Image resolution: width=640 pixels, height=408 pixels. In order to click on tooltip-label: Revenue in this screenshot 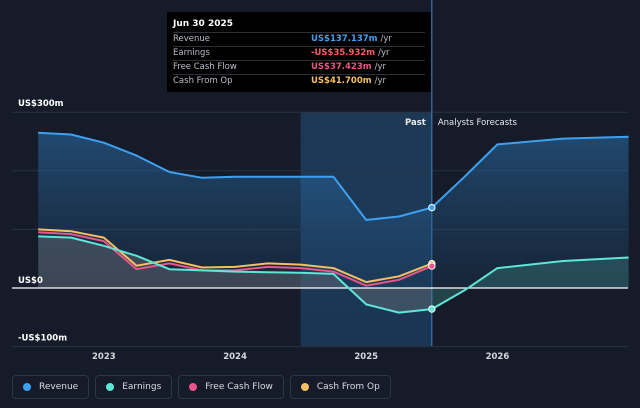, I will do `click(192, 39)`.